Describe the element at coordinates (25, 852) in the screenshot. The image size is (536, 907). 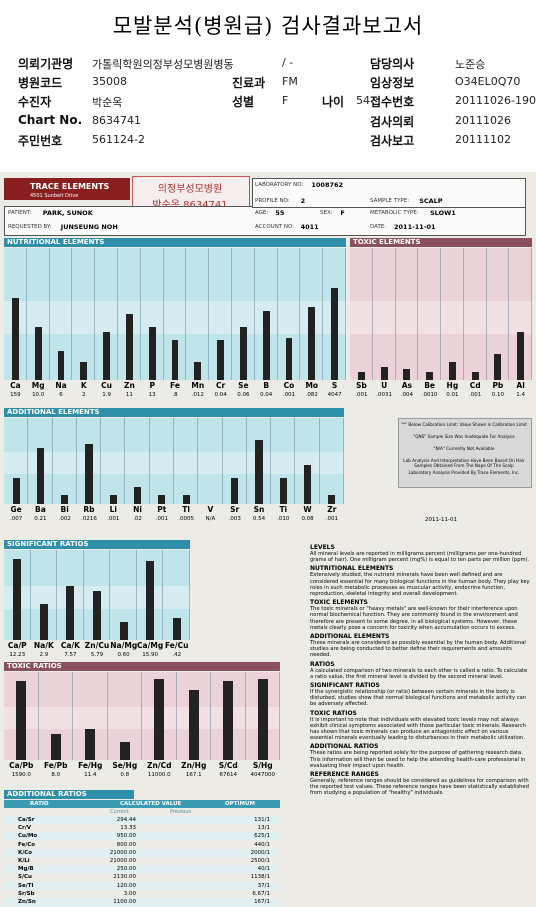
I see `ratio-name: K/Co` at that location.